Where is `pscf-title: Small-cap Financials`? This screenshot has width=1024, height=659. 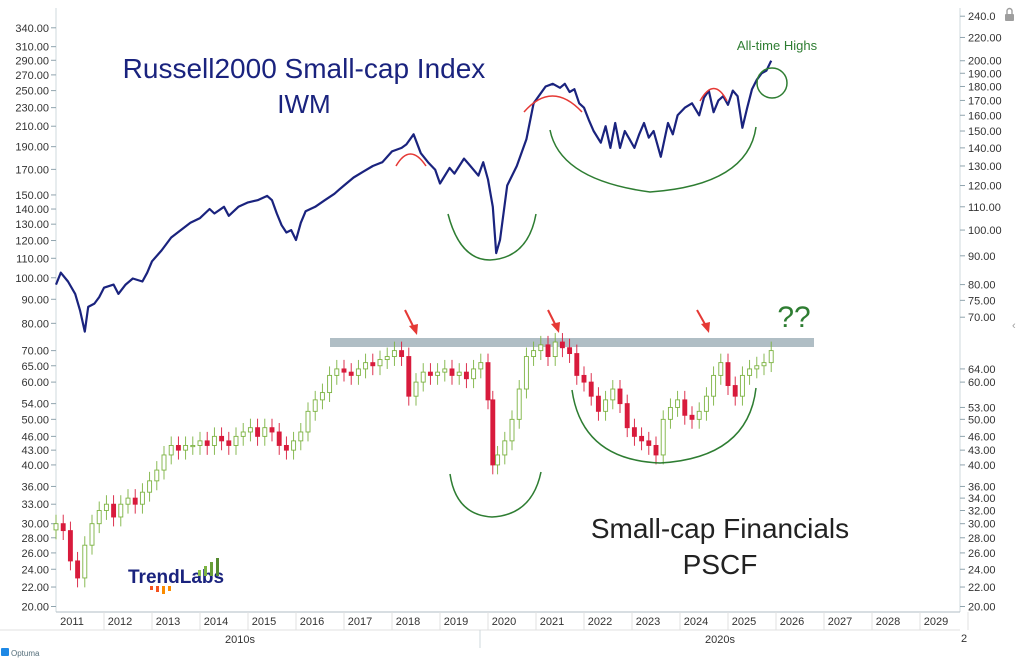
pscf-title: Small-cap Financials is located at coordinates (720, 528).